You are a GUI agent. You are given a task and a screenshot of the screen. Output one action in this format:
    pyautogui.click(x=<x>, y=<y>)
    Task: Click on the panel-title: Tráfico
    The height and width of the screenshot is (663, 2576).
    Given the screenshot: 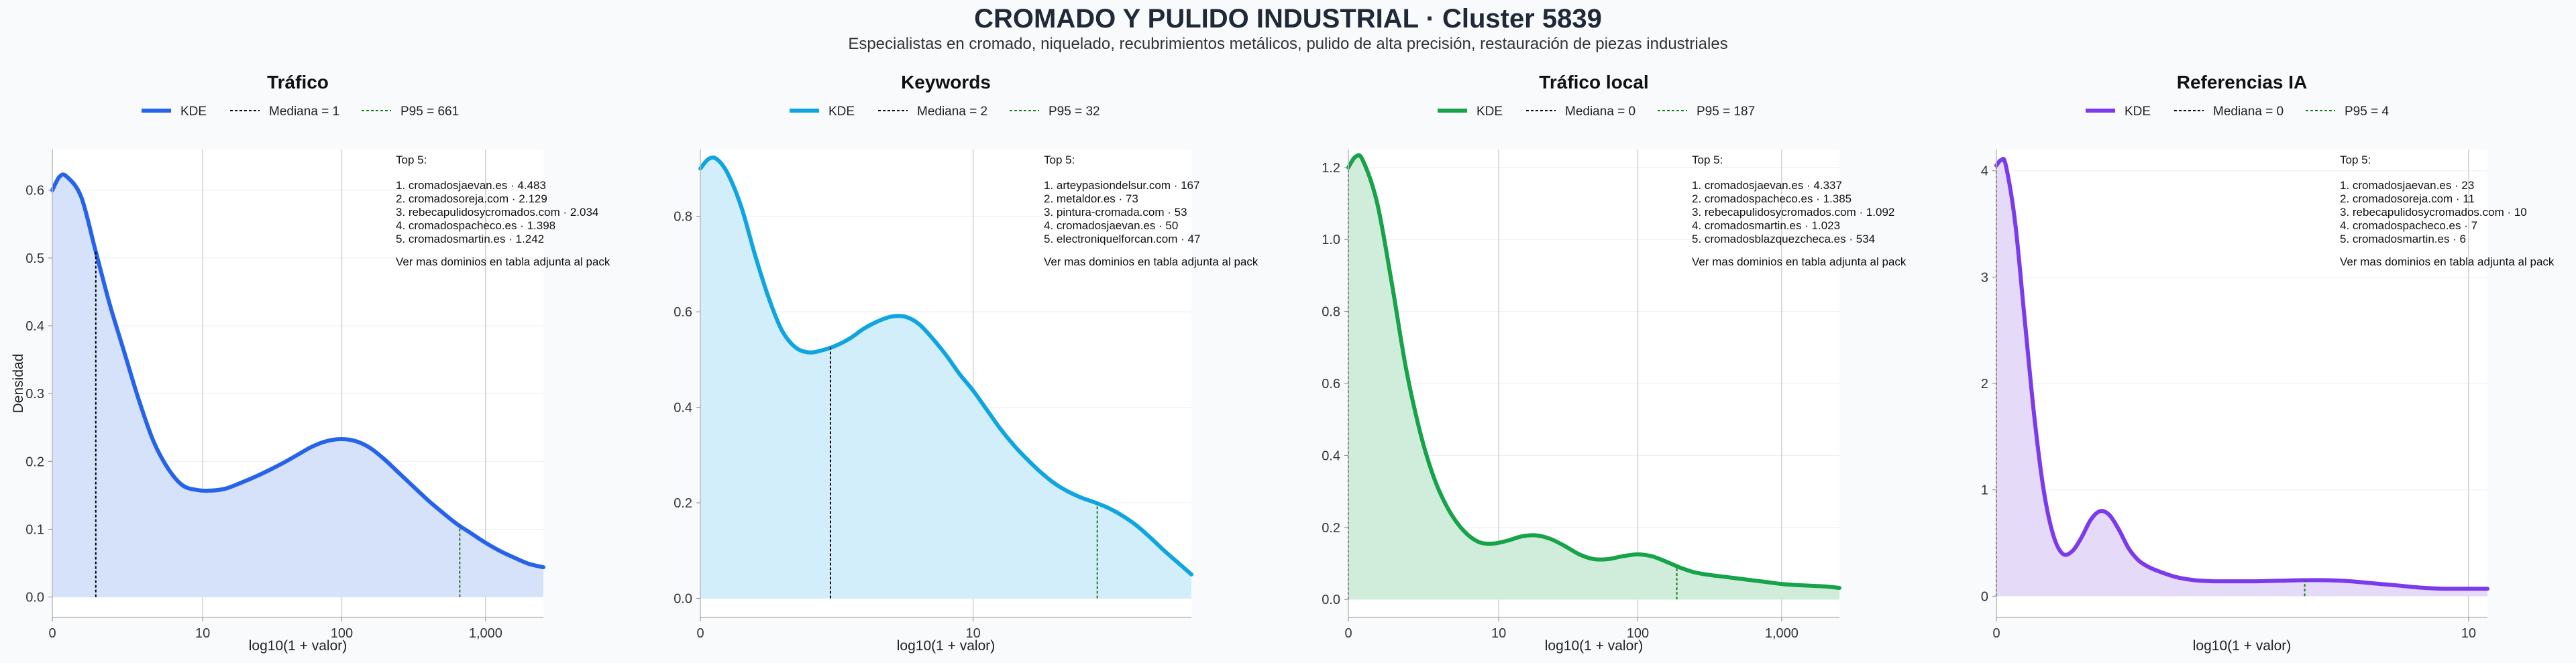 What is the action you would take?
    pyautogui.click(x=298, y=82)
    